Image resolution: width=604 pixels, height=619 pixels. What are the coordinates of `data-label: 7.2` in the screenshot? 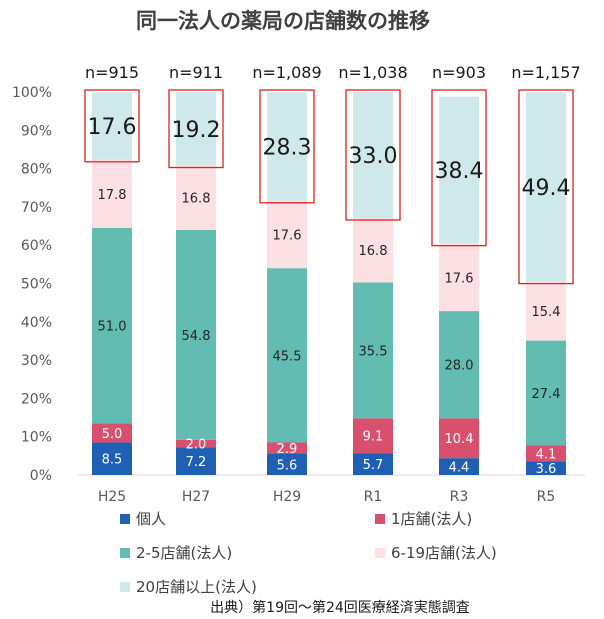 It's located at (196, 462).